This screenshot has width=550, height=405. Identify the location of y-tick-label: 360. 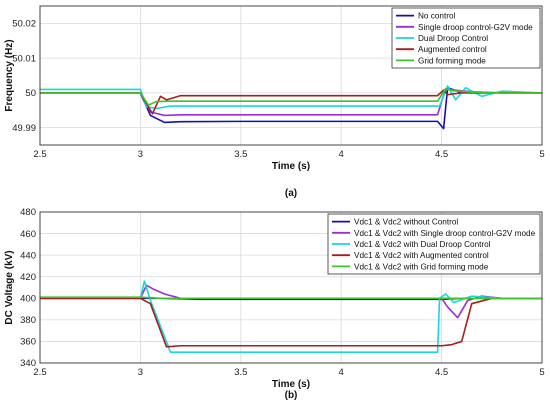
(28, 342).